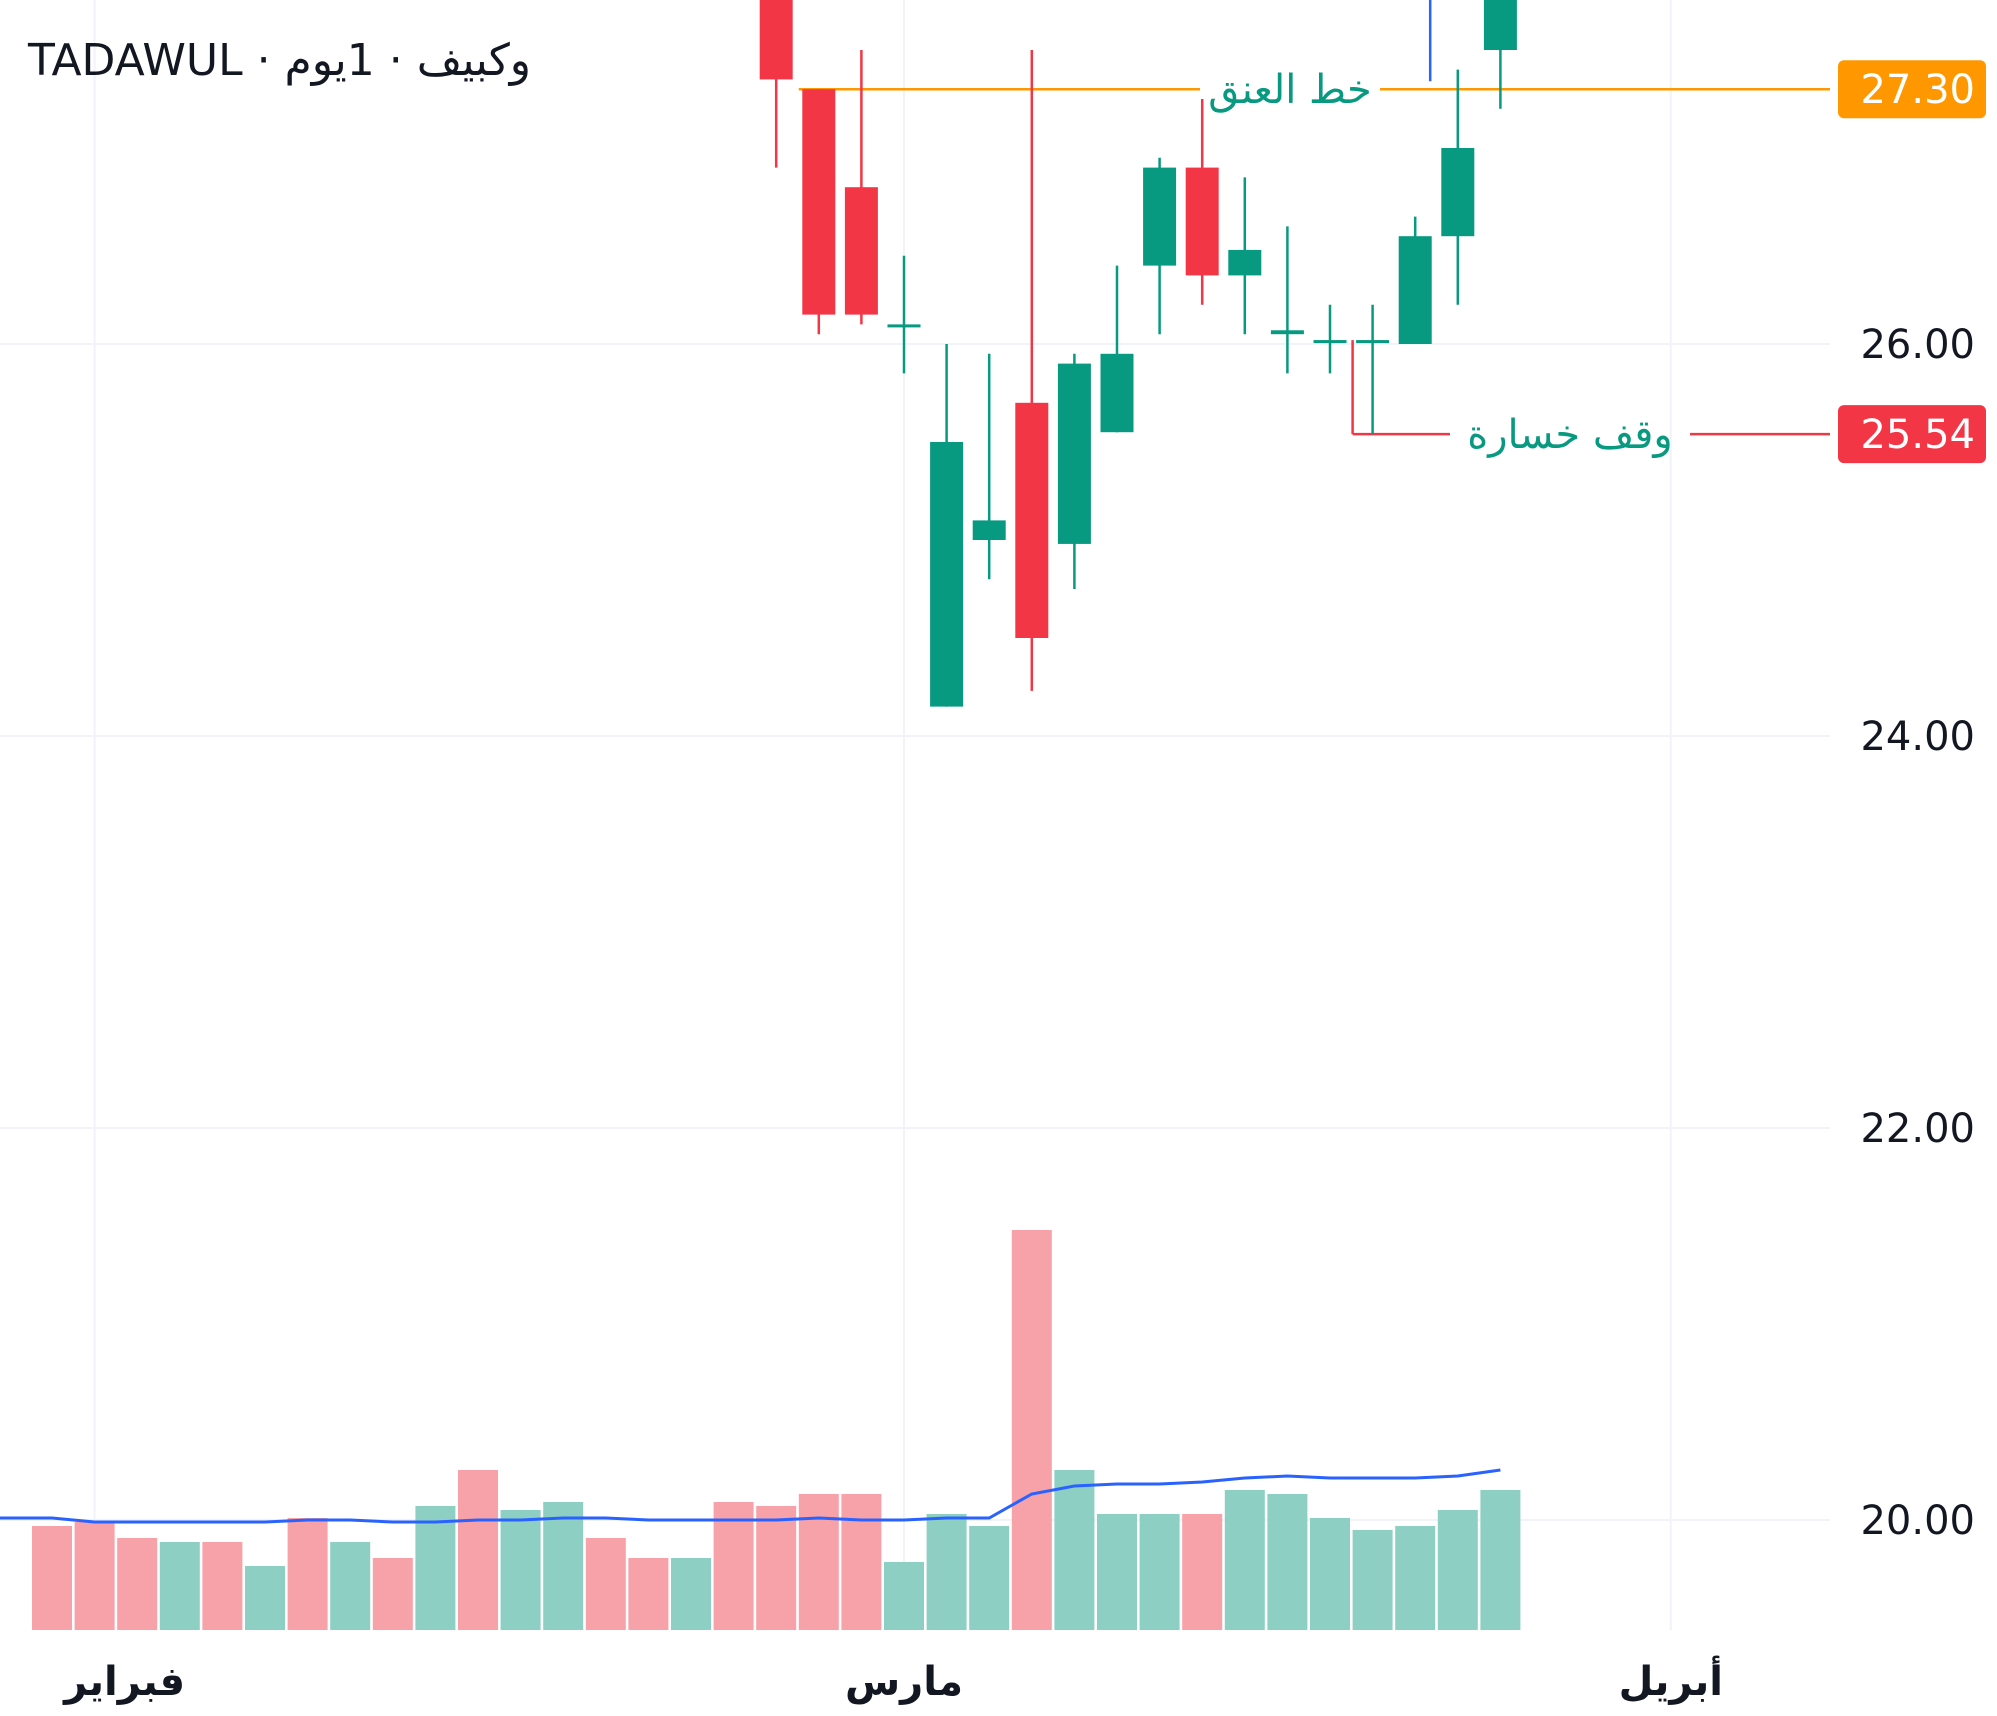 The height and width of the screenshot is (1716, 1997). What do you see at coordinates (1917, 737) in the screenshot?
I see `price-tick-label: 24.00` at bounding box center [1917, 737].